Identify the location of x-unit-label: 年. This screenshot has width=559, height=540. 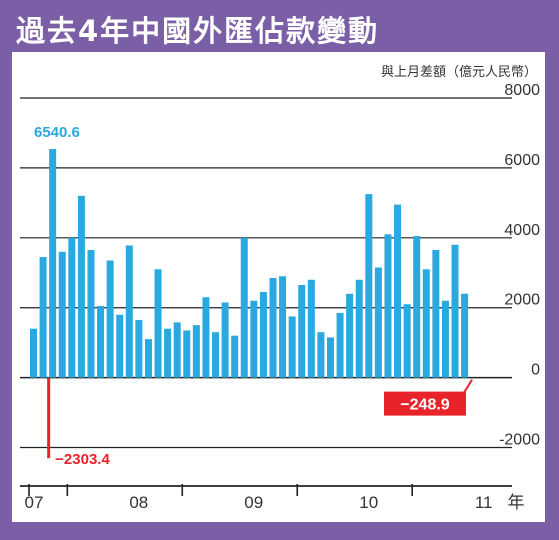
(516, 503).